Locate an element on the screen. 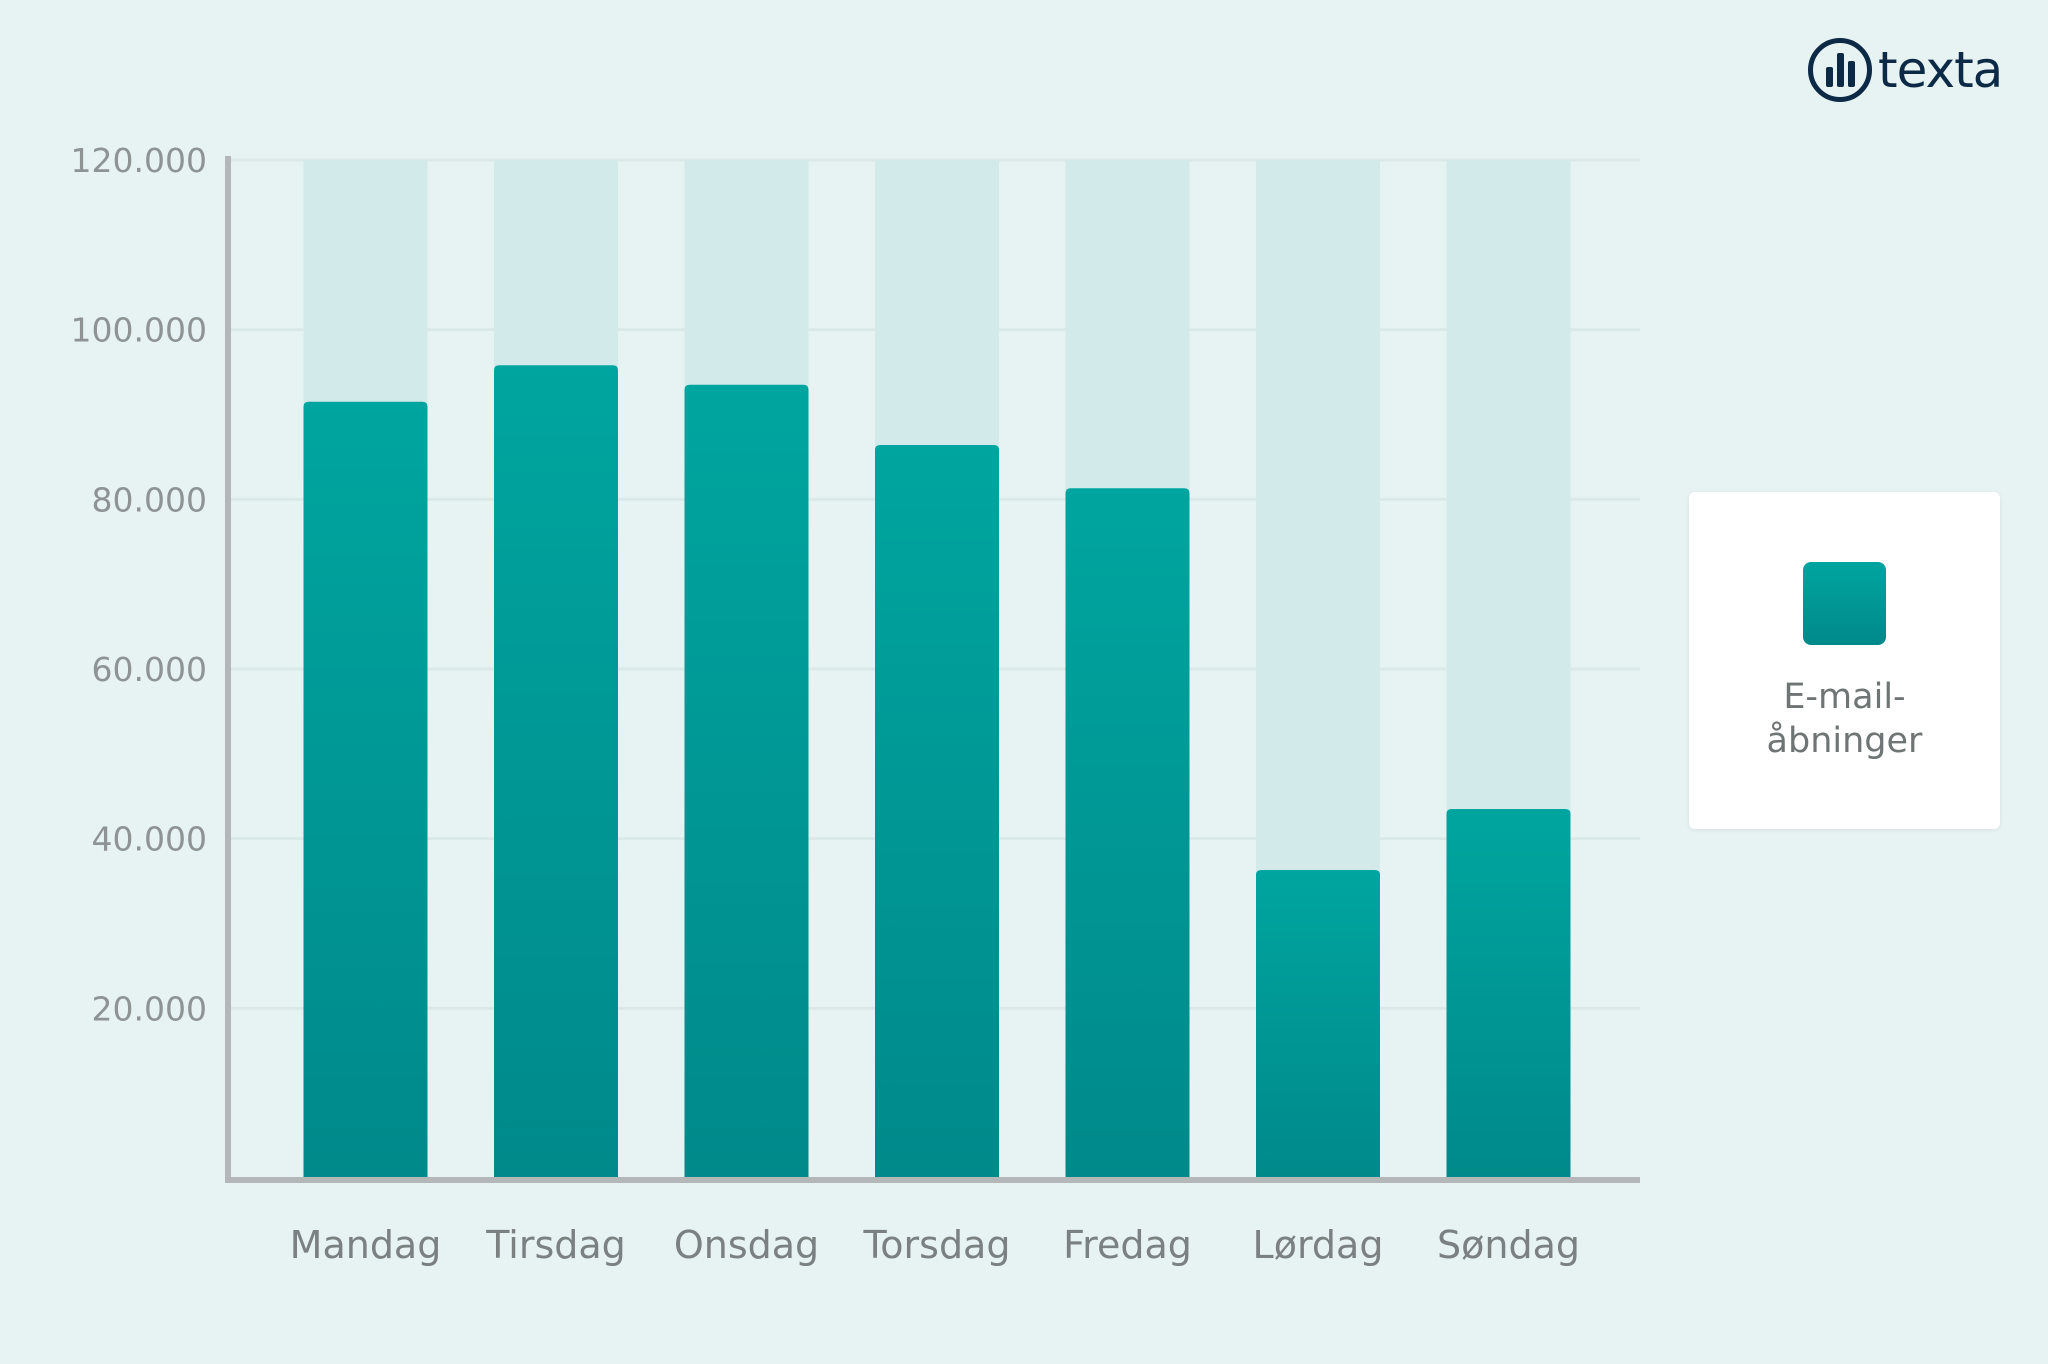 This screenshot has height=1364, width=2048. texta-logo: texta is located at coordinates (1905, 70).